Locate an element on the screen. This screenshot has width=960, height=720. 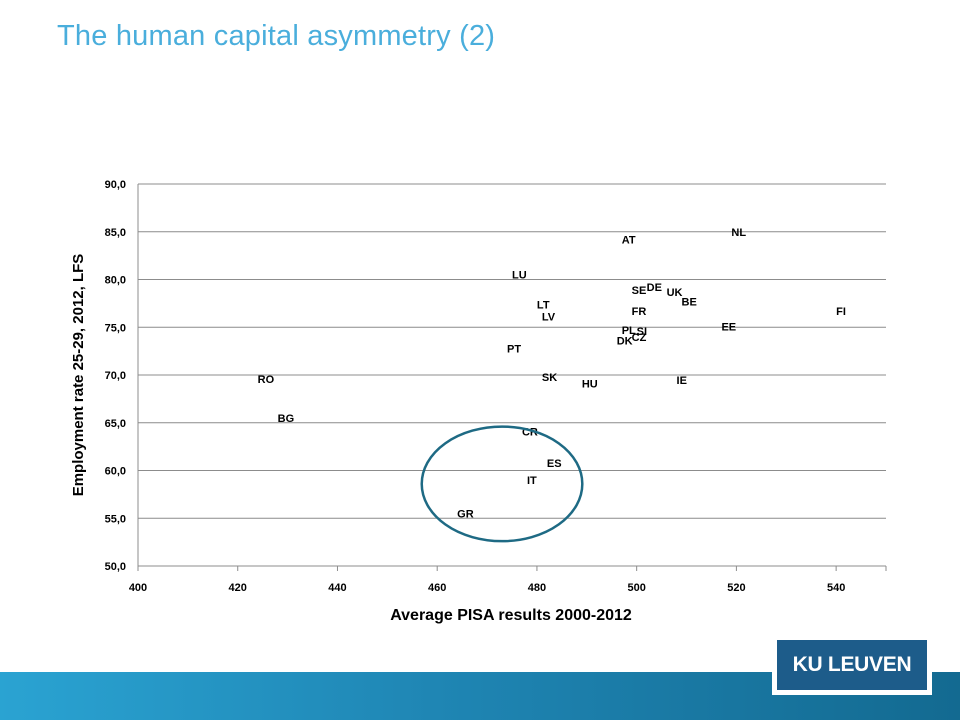
data-point-label-at: AT is located at coordinates (629, 240).